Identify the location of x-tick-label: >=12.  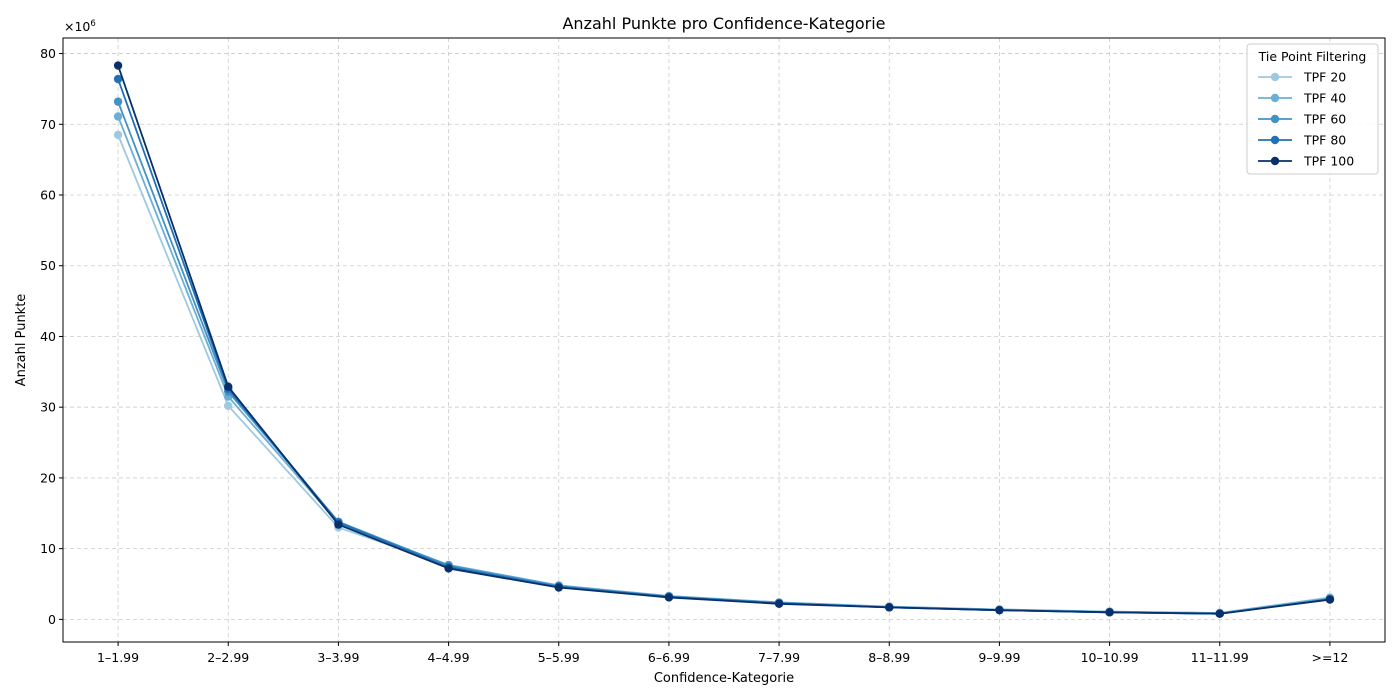
(1329, 657).